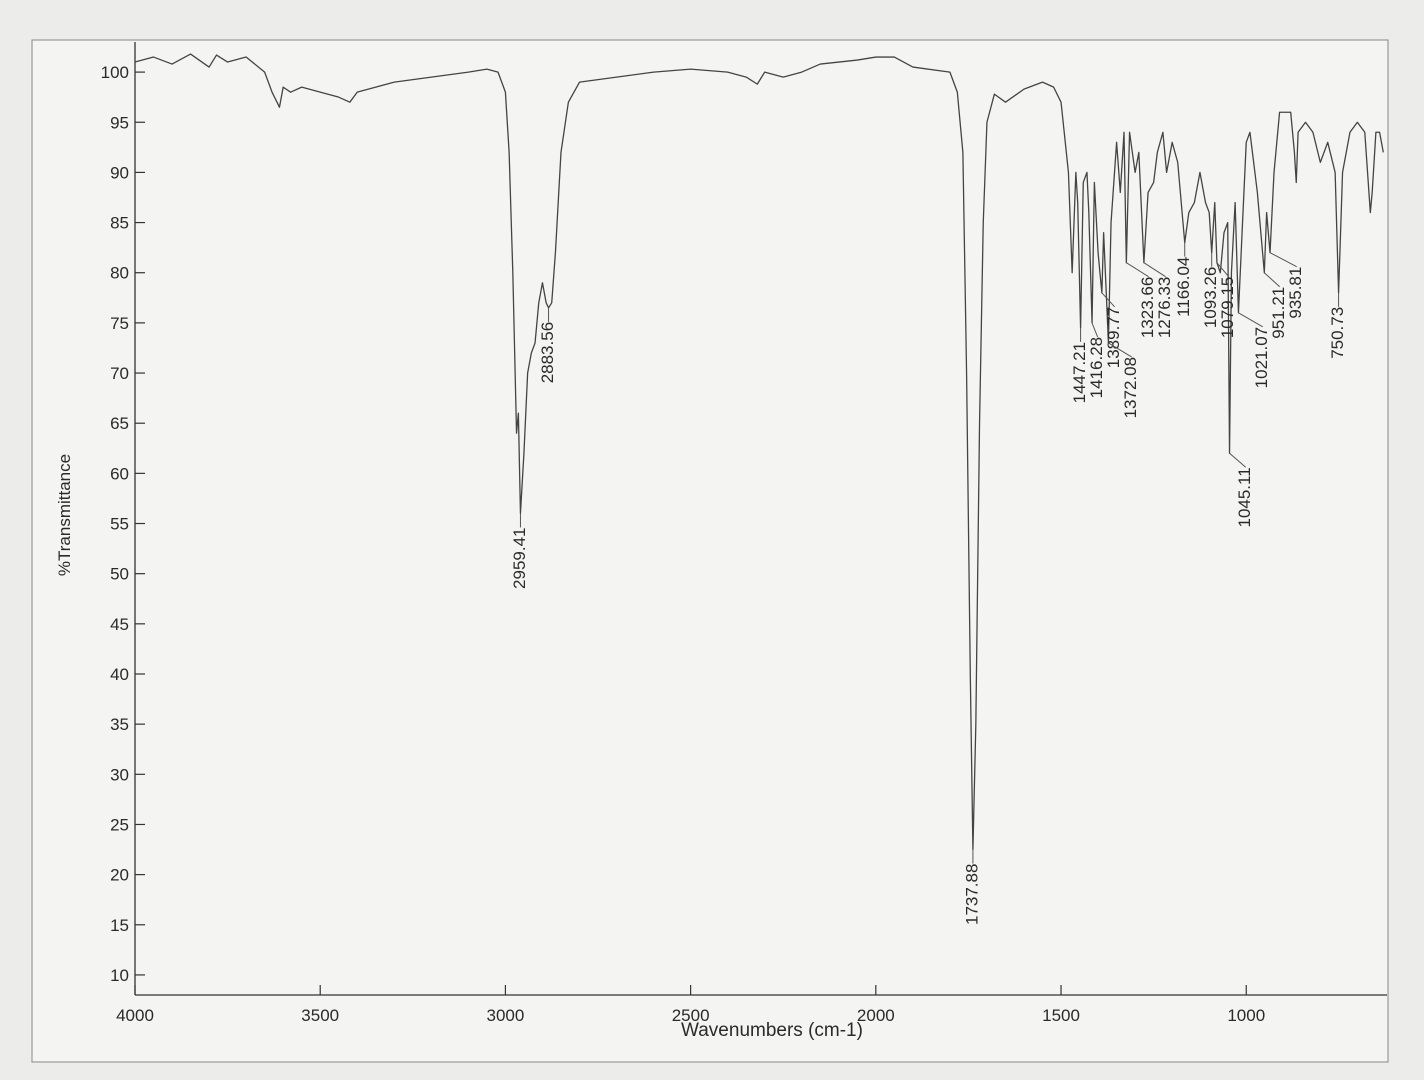  Describe the element at coordinates (1096, 367) in the screenshot. I see `peak-label: 1416.28` at that location.